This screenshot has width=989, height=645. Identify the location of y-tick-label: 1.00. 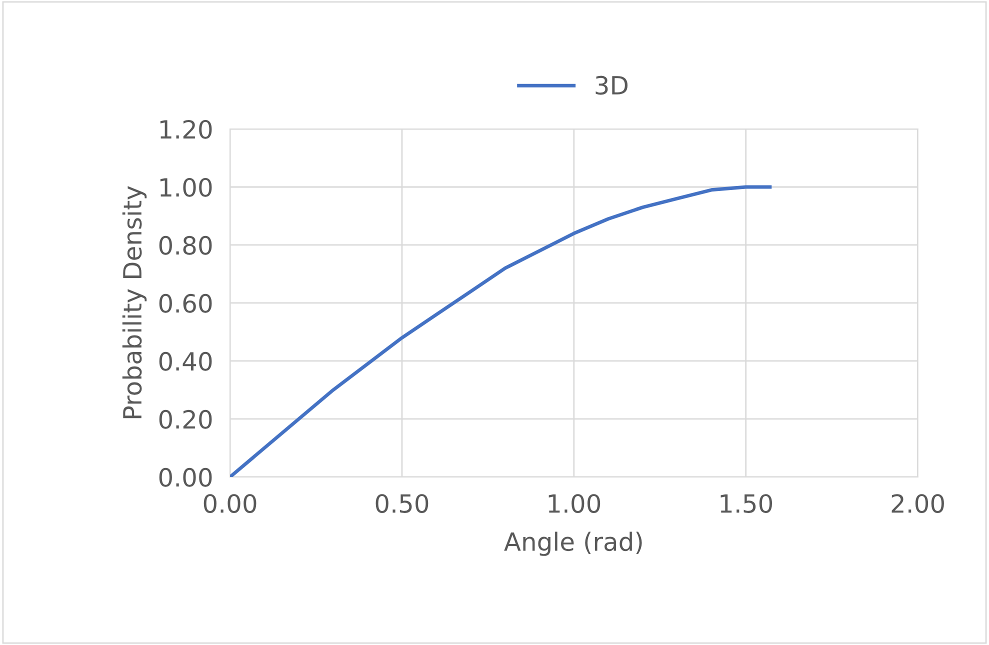
(186, 187).